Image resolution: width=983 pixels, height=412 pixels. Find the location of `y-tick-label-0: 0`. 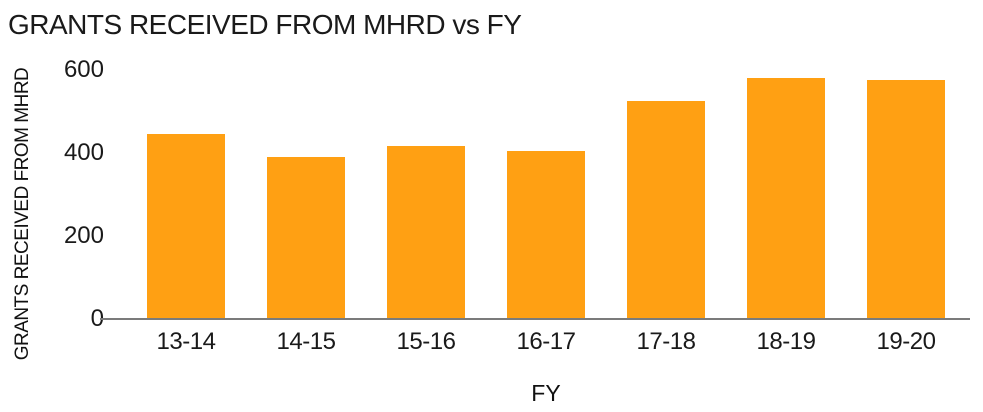

y-tick-label-0: 0 is located at coordinates (97, 318).